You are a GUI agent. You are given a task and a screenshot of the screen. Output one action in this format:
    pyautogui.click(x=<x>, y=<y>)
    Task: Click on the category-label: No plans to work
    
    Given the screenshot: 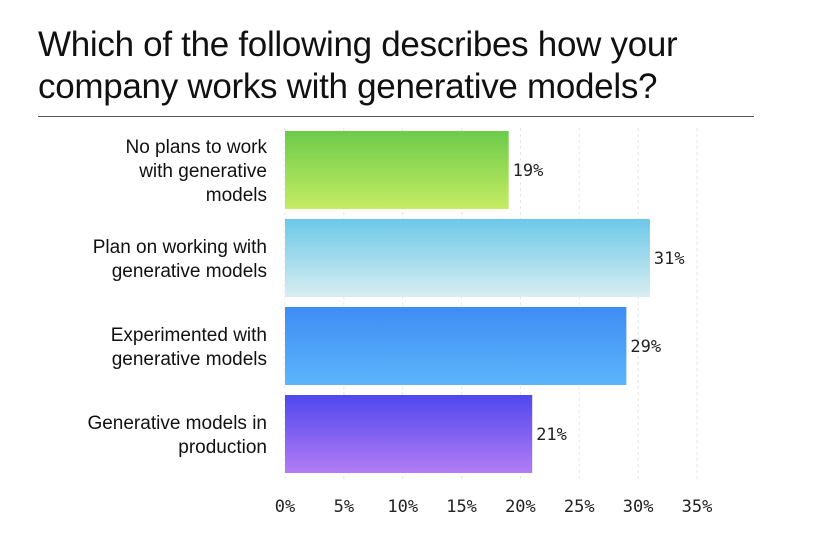 What is the action you would take?
    pyautogui.click(x=196, y=147)
    